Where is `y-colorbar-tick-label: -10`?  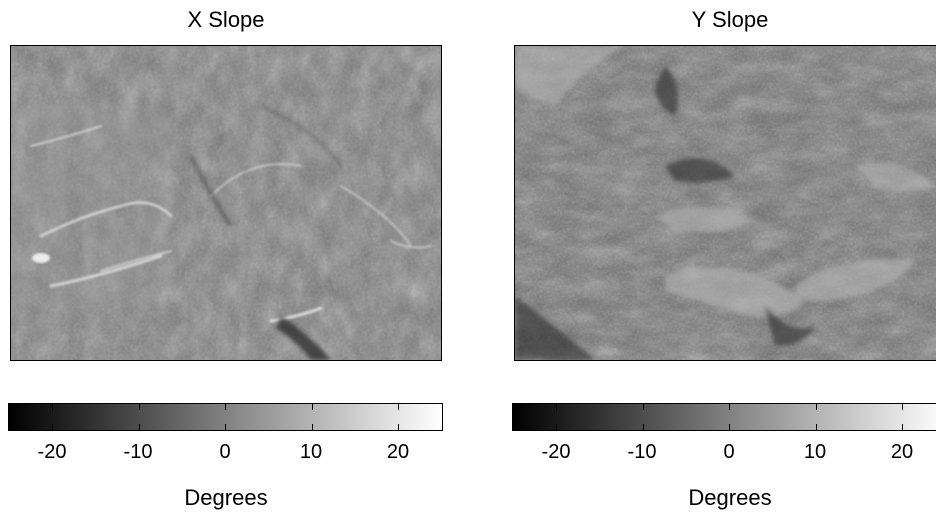
y-colorbar-tick-label: -10 is located at coordinates (642, 452).